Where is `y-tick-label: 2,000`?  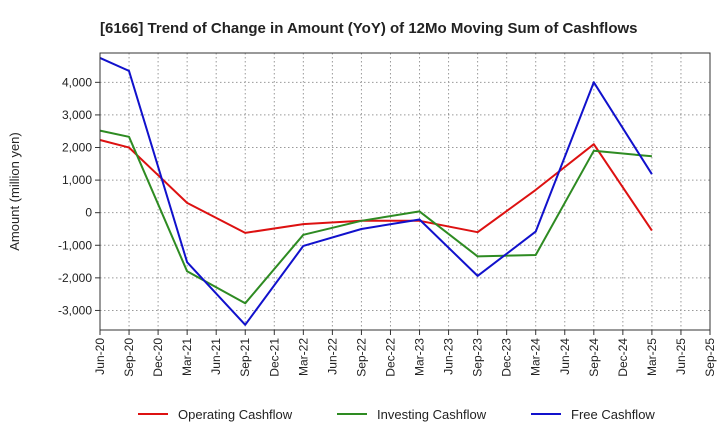 y-tick-label: 2,000 is located at coordinates (77, 148).